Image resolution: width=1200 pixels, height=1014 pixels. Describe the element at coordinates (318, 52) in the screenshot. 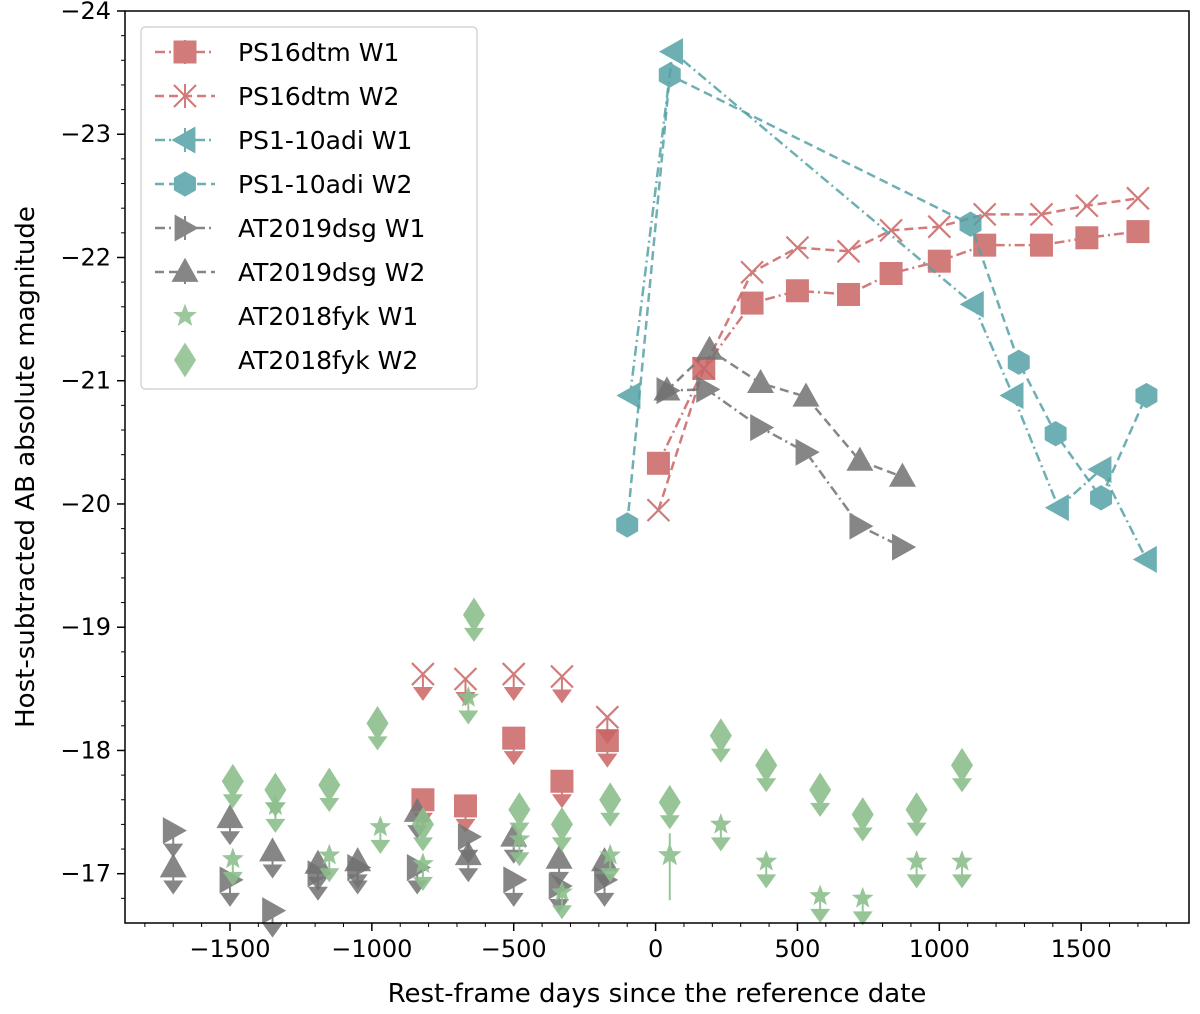

I see `legend-label: PS16dtm W1` at that location.